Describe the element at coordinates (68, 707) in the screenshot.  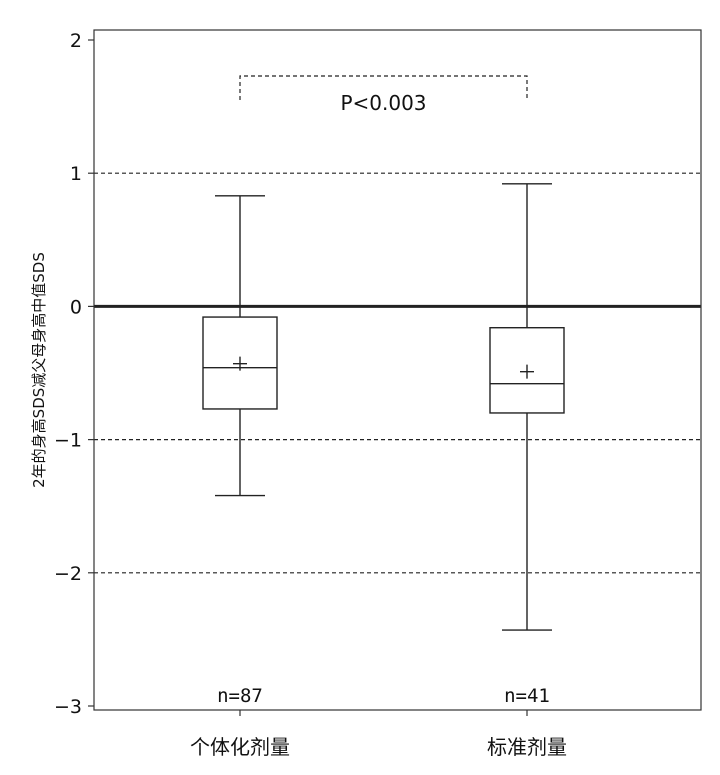
I see `y-tick-label-5: −3` at that location.